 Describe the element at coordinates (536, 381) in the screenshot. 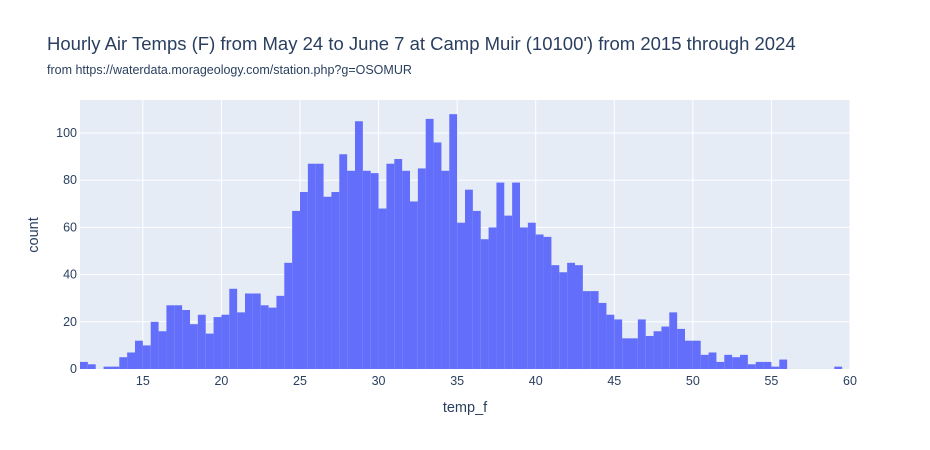

I see `x-tick-label: 40` at that location.